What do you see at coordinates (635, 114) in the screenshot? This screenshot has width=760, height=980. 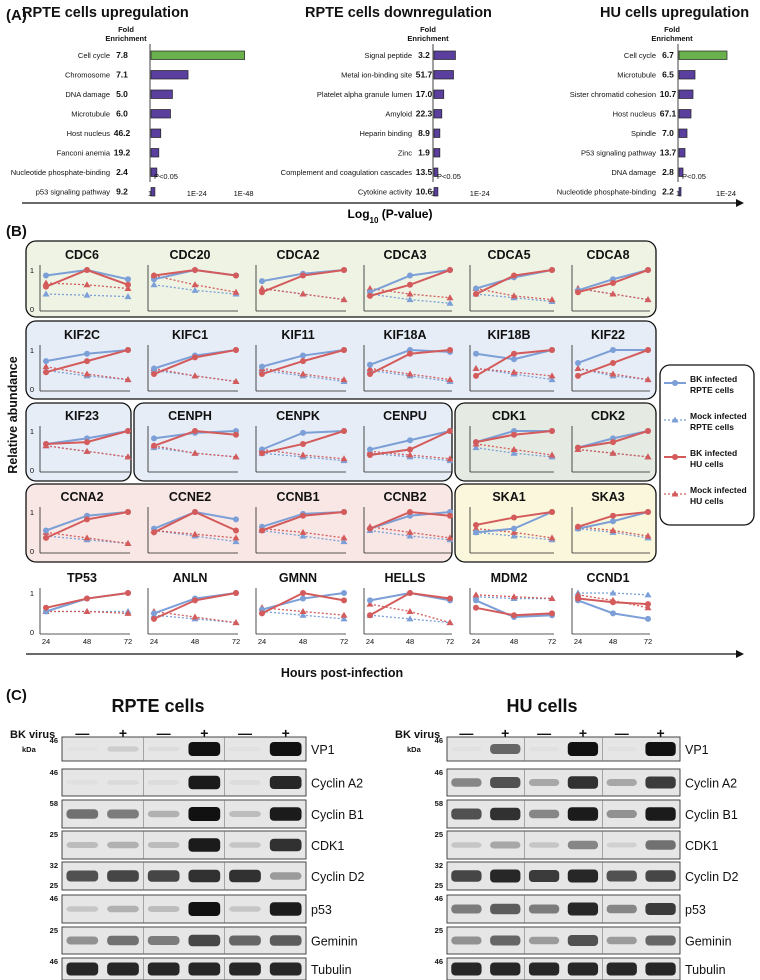 I see `term-label: Host nucleus` at bounding box center [635, 114].